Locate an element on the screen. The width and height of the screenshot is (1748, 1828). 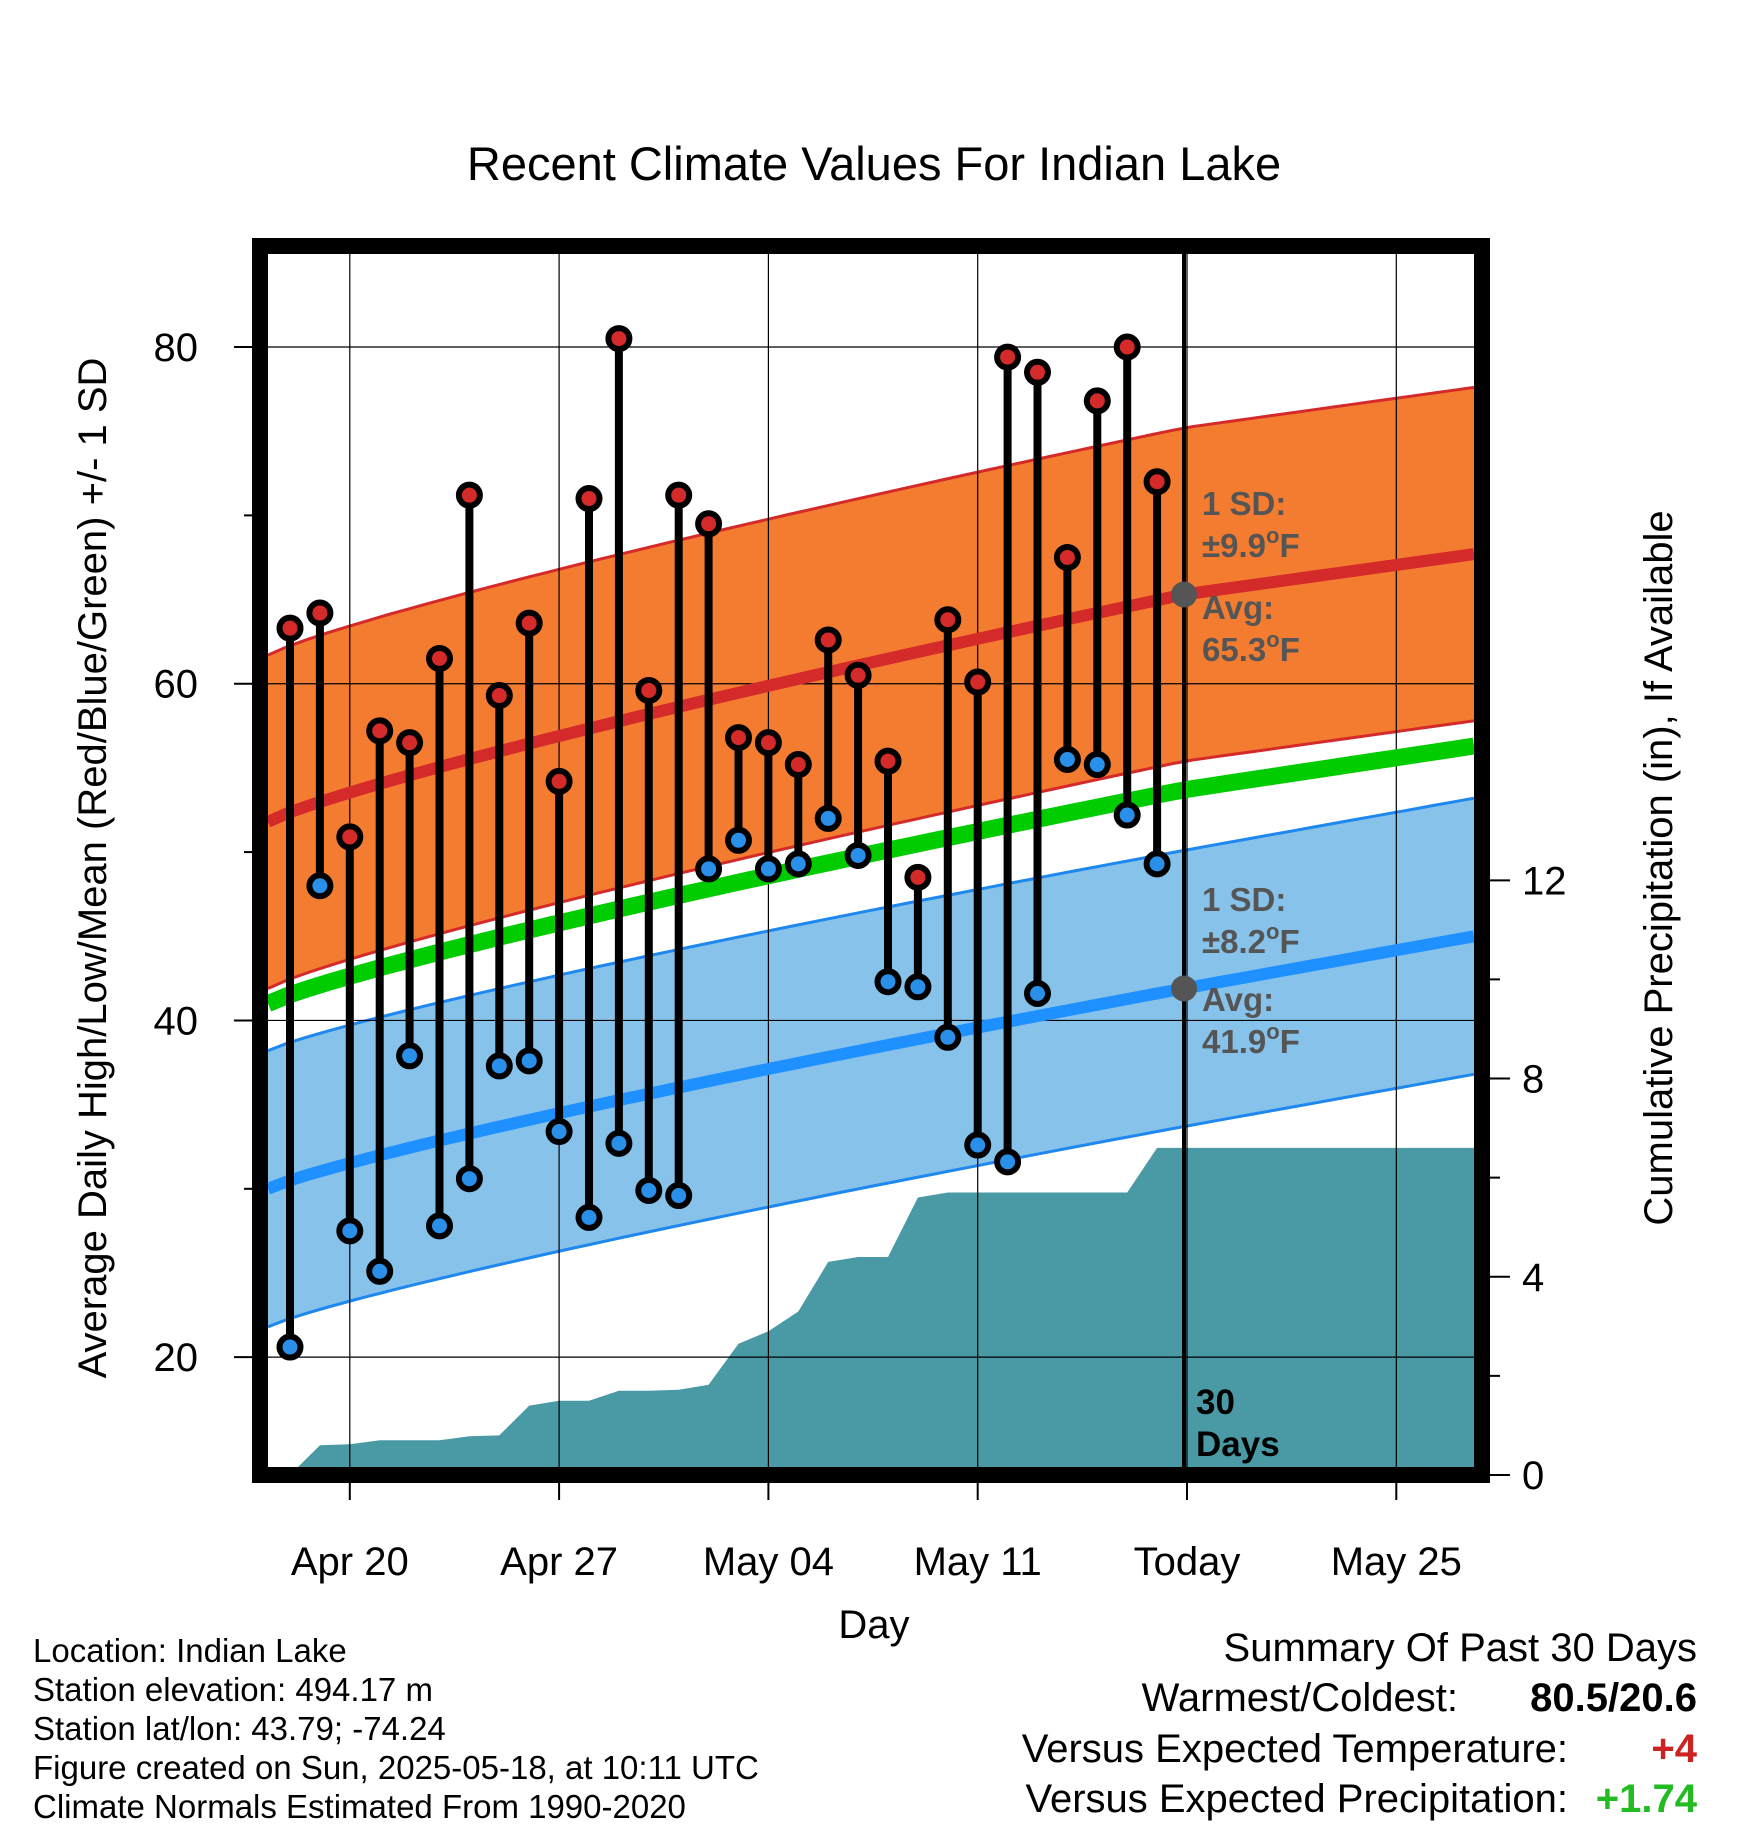
days-annotation-1: 30 is located at coordinates (1215, 1402).